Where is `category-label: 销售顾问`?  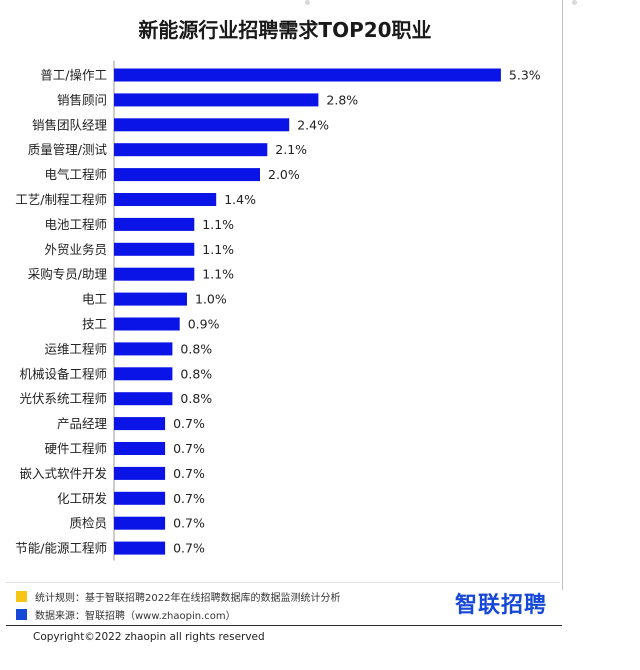 category-label: 销售顾问 is located at coordinates (82, 99).